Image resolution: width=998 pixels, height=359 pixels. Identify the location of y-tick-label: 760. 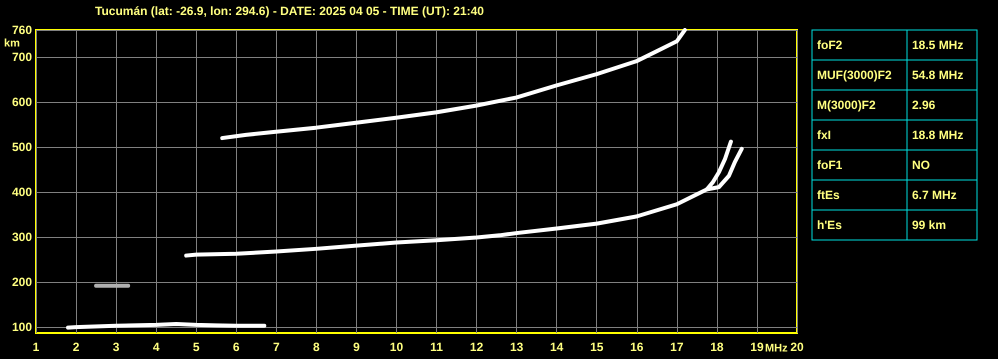
(22, 30).